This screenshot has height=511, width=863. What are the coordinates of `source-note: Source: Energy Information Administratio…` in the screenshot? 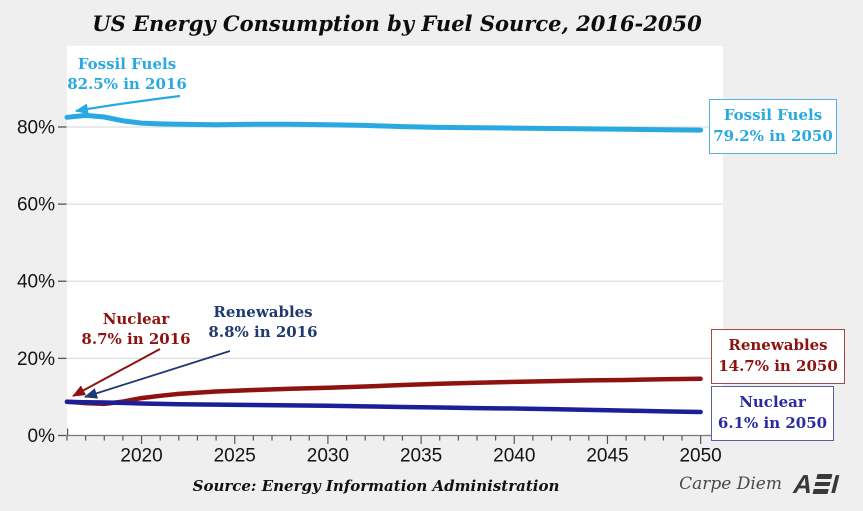 It's located at (376, 486).